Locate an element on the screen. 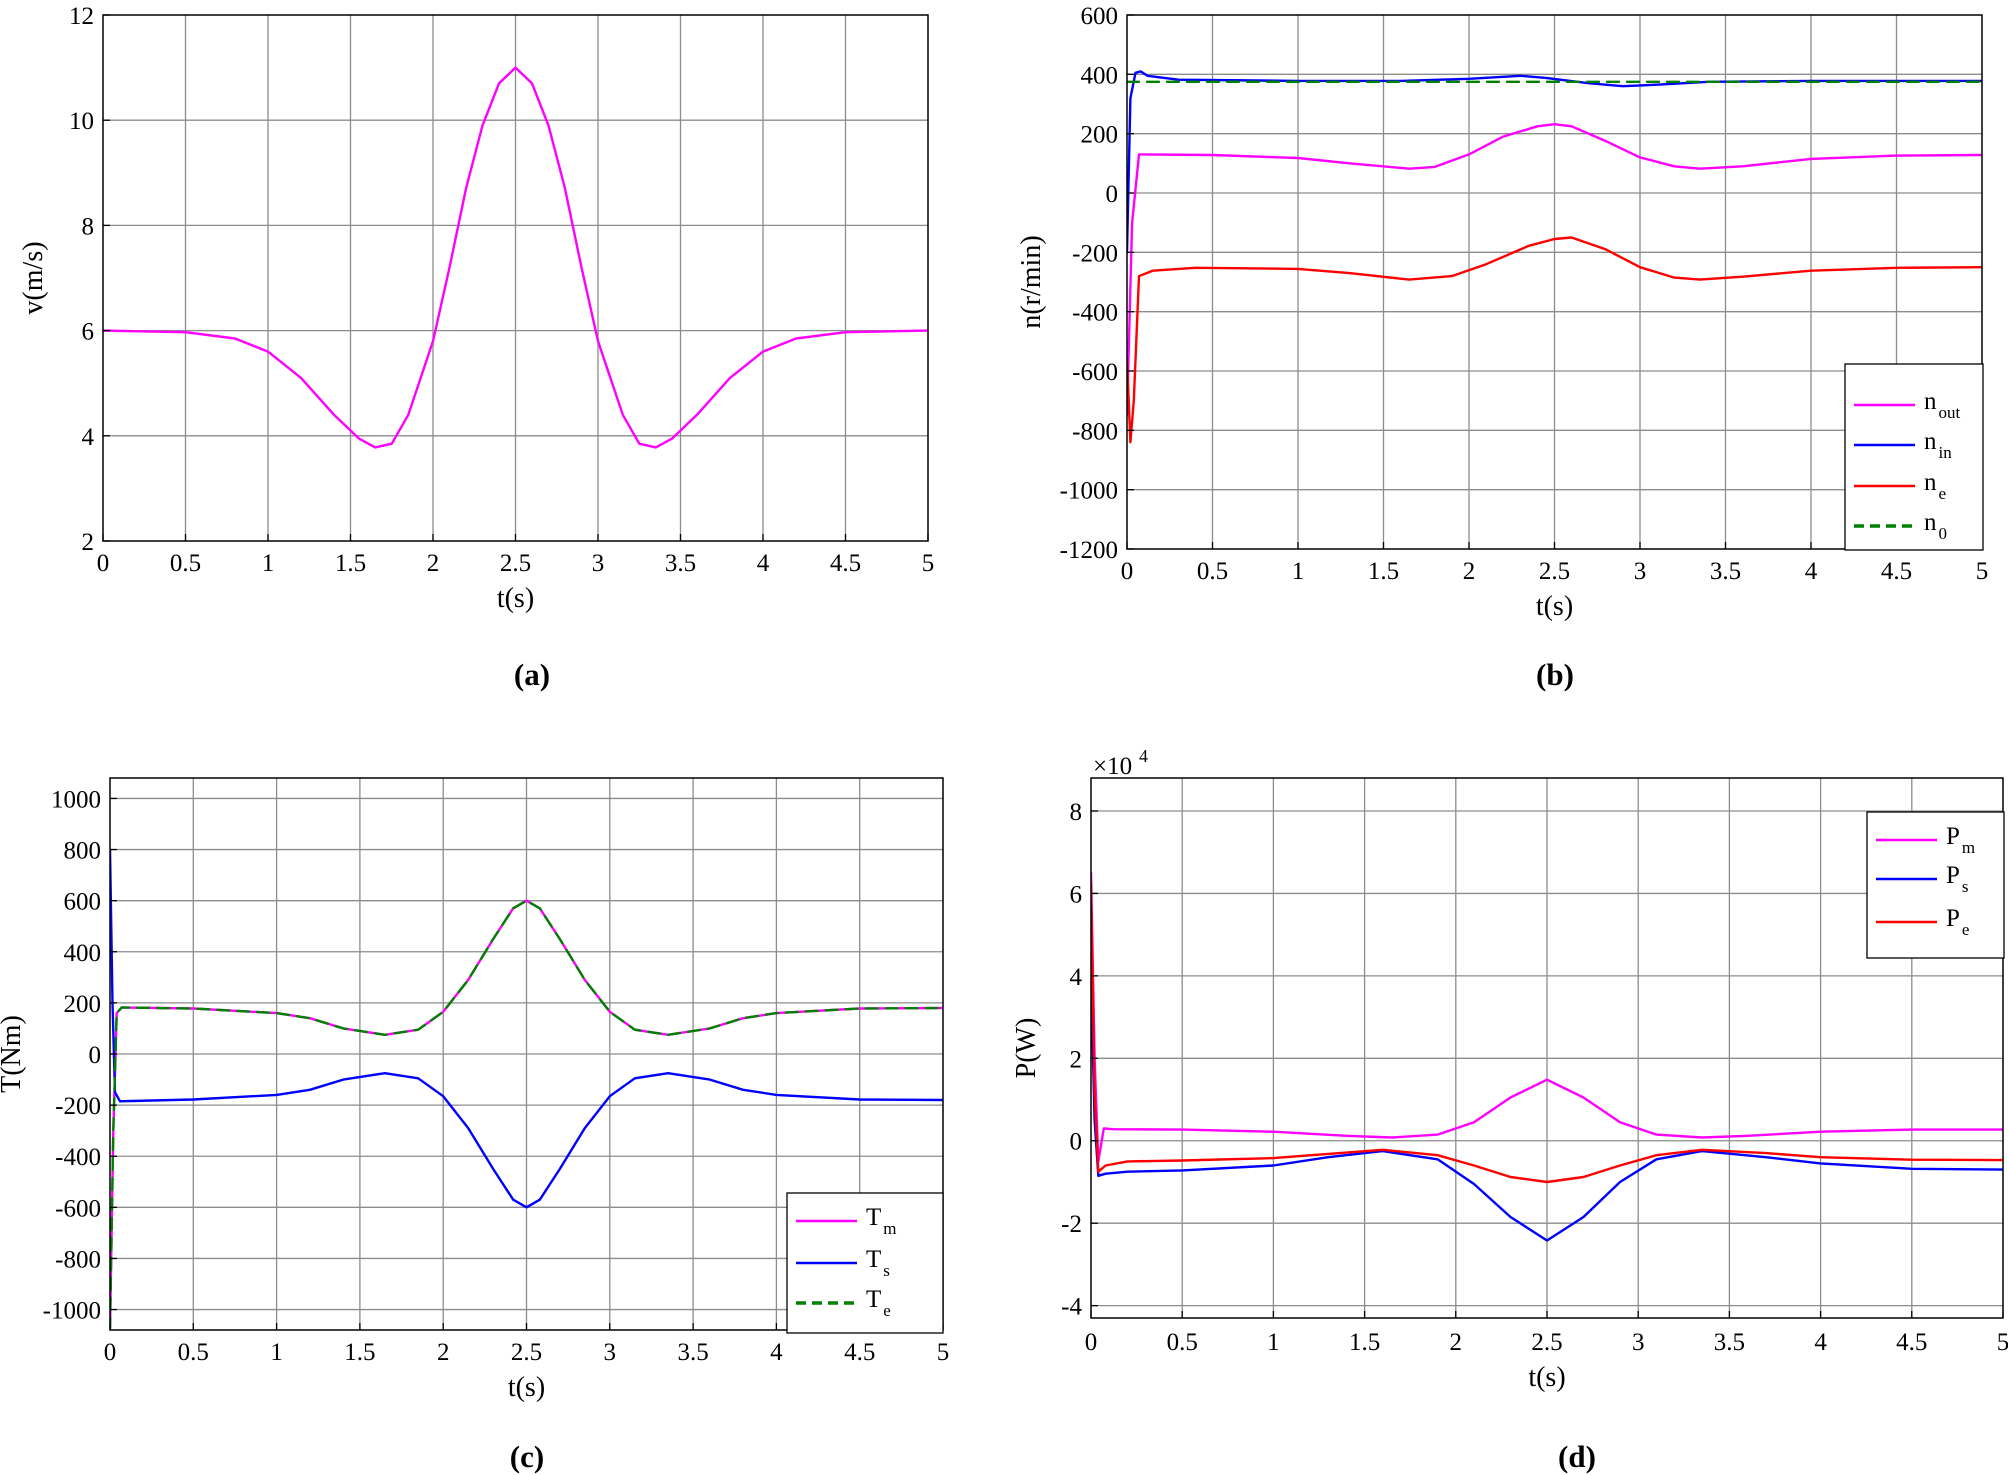 This screenshot has width=2008, height=1475. y-axis-label: v(m/s) is located at coordinates (33, 277).